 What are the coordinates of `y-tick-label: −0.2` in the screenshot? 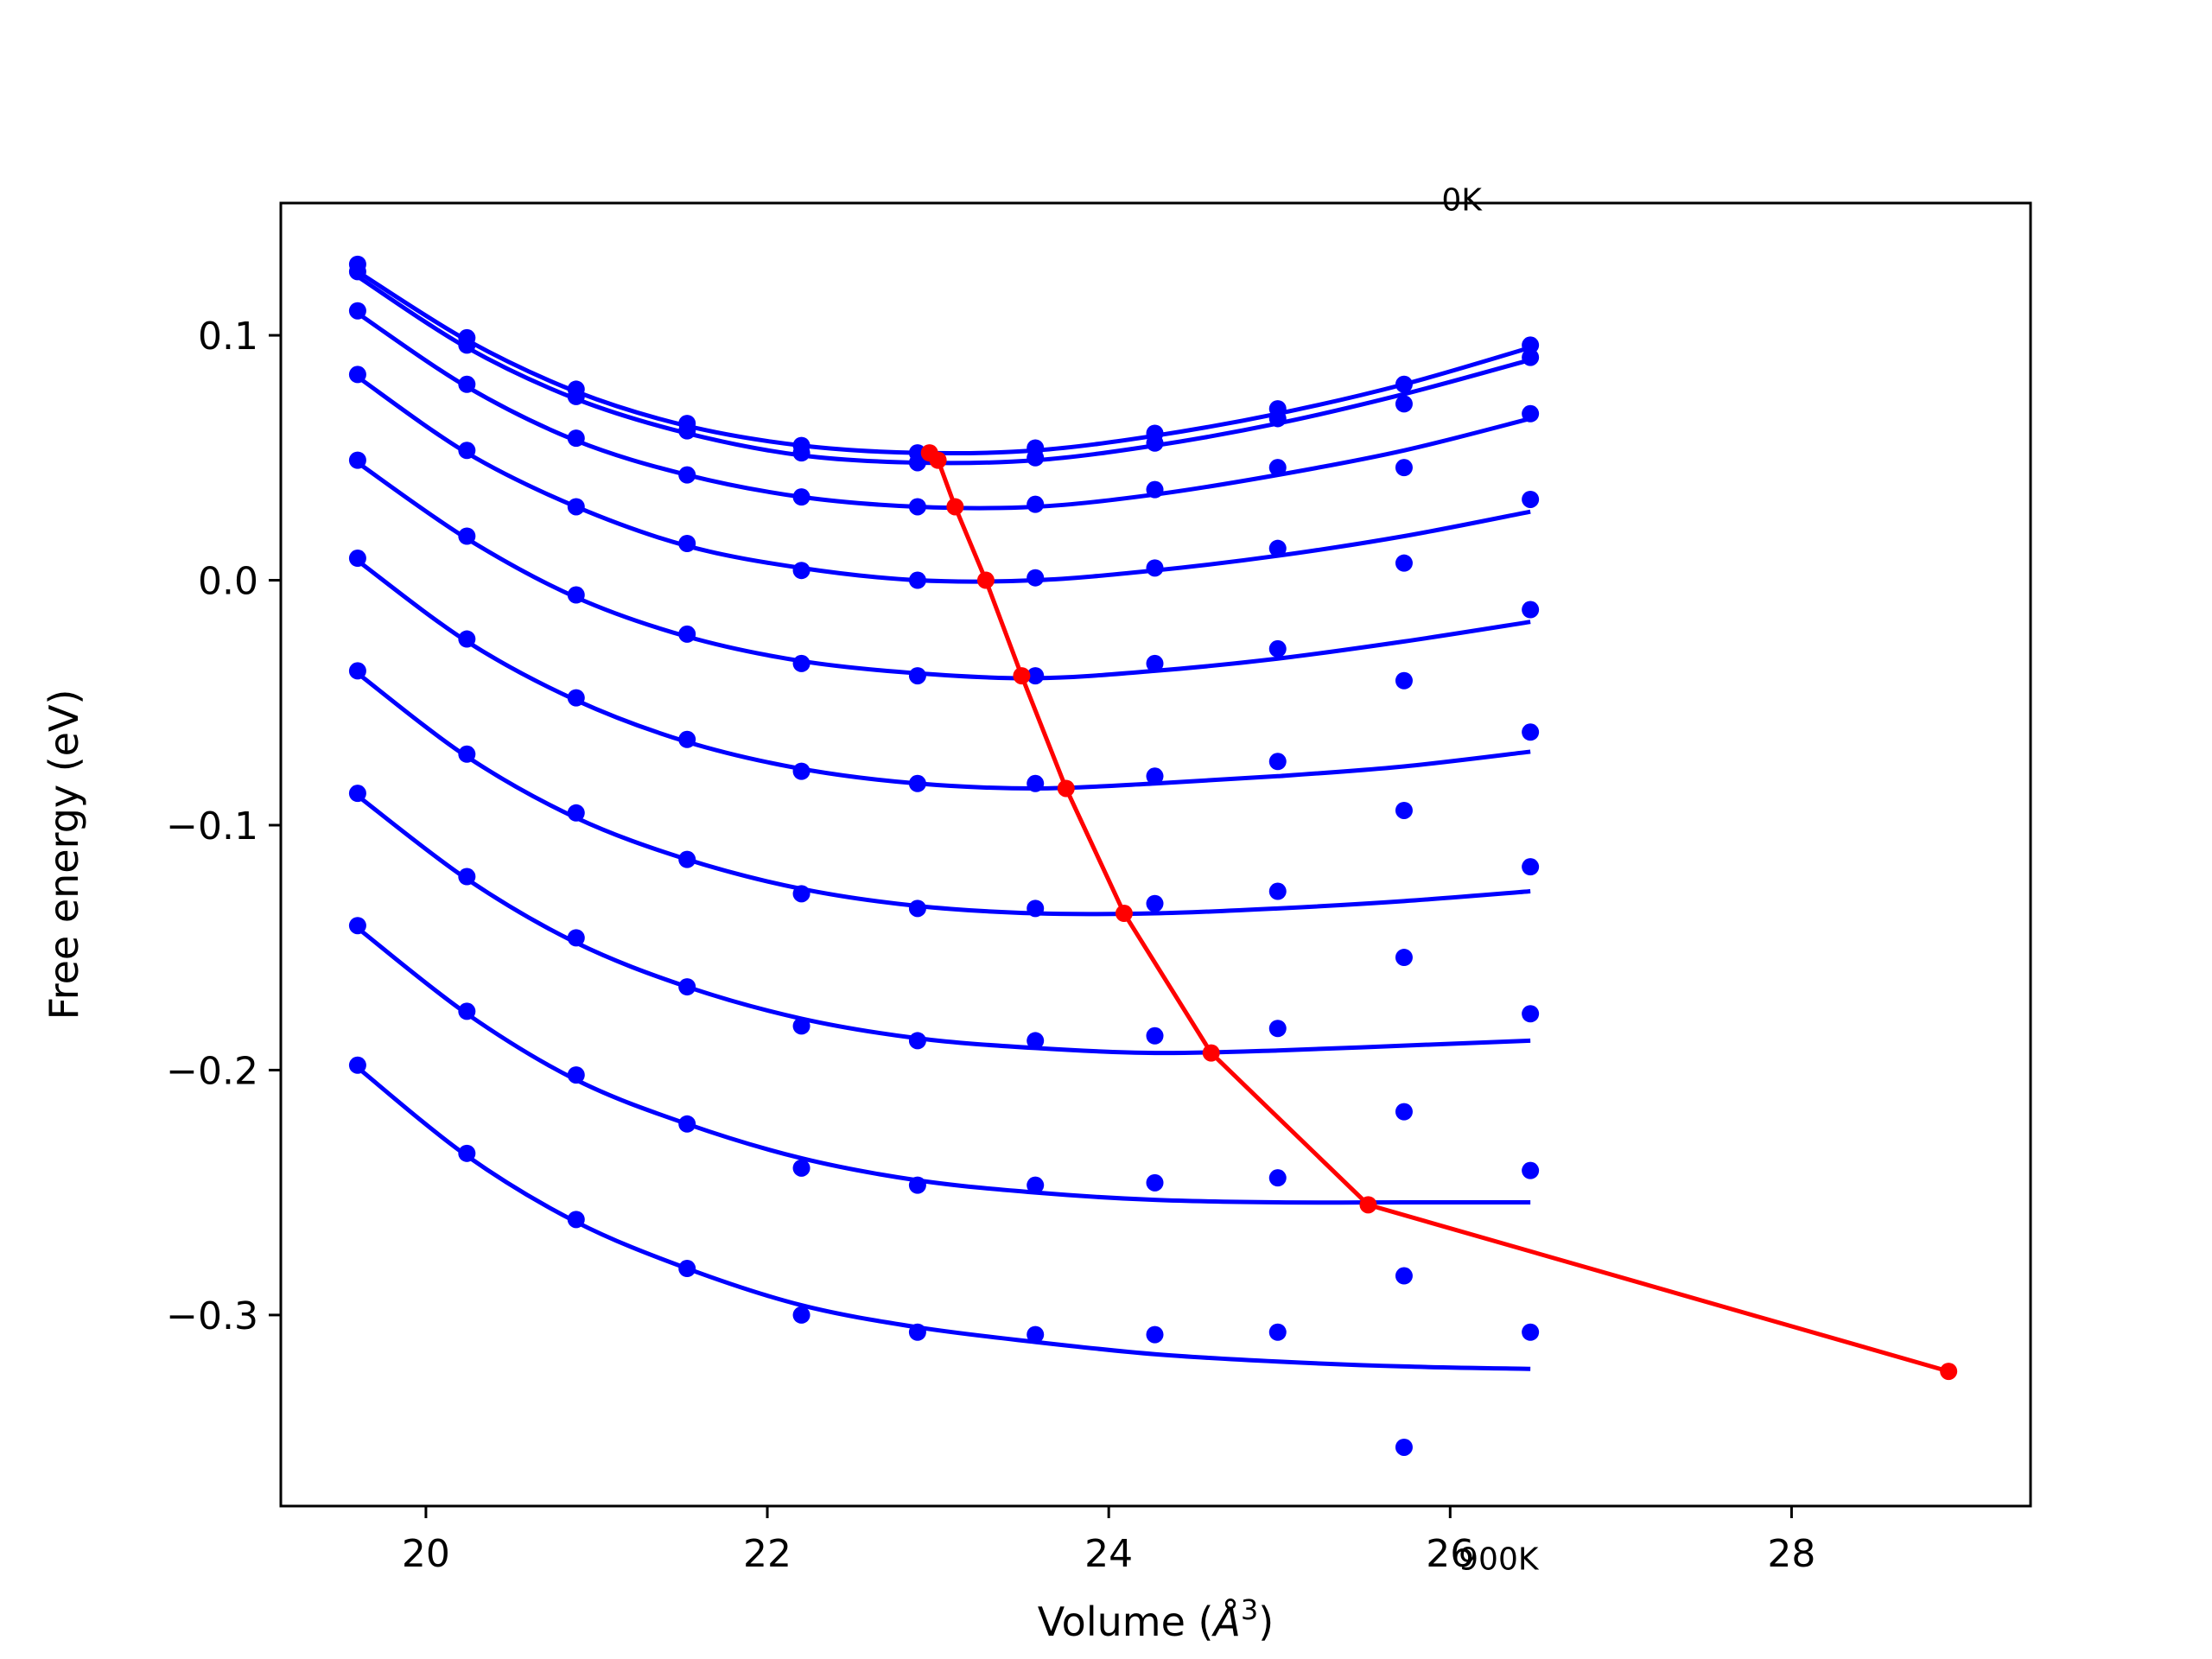 It's located at (212, 1071).